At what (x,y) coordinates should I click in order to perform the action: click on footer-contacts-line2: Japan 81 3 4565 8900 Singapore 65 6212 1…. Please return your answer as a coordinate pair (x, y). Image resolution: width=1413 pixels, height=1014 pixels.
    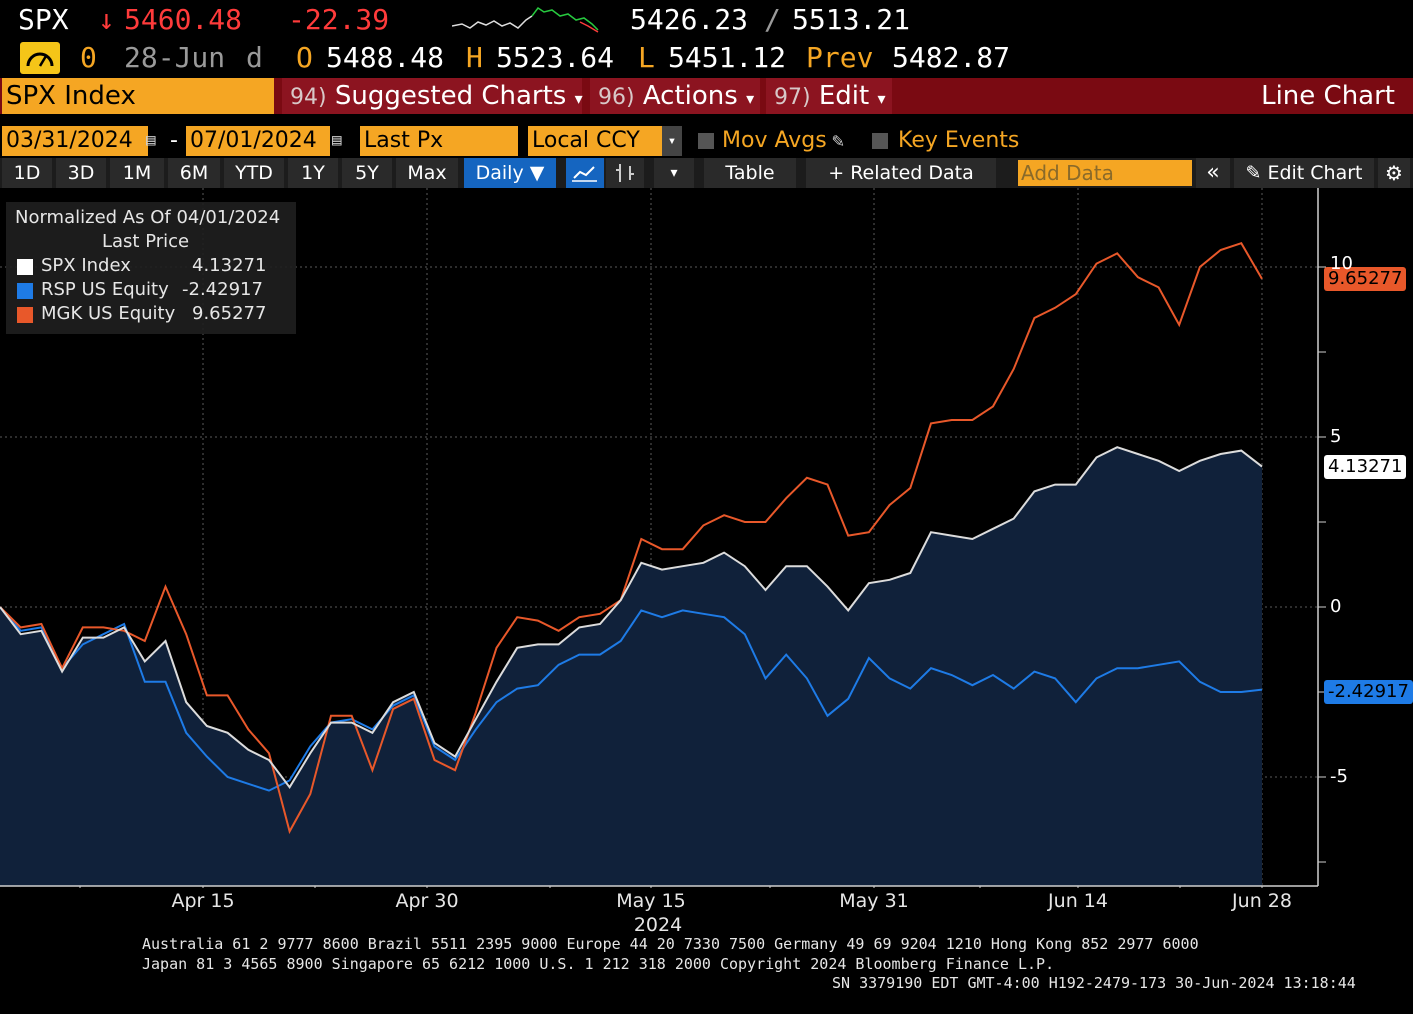
    Looking at the image, I should click on (598, 964).